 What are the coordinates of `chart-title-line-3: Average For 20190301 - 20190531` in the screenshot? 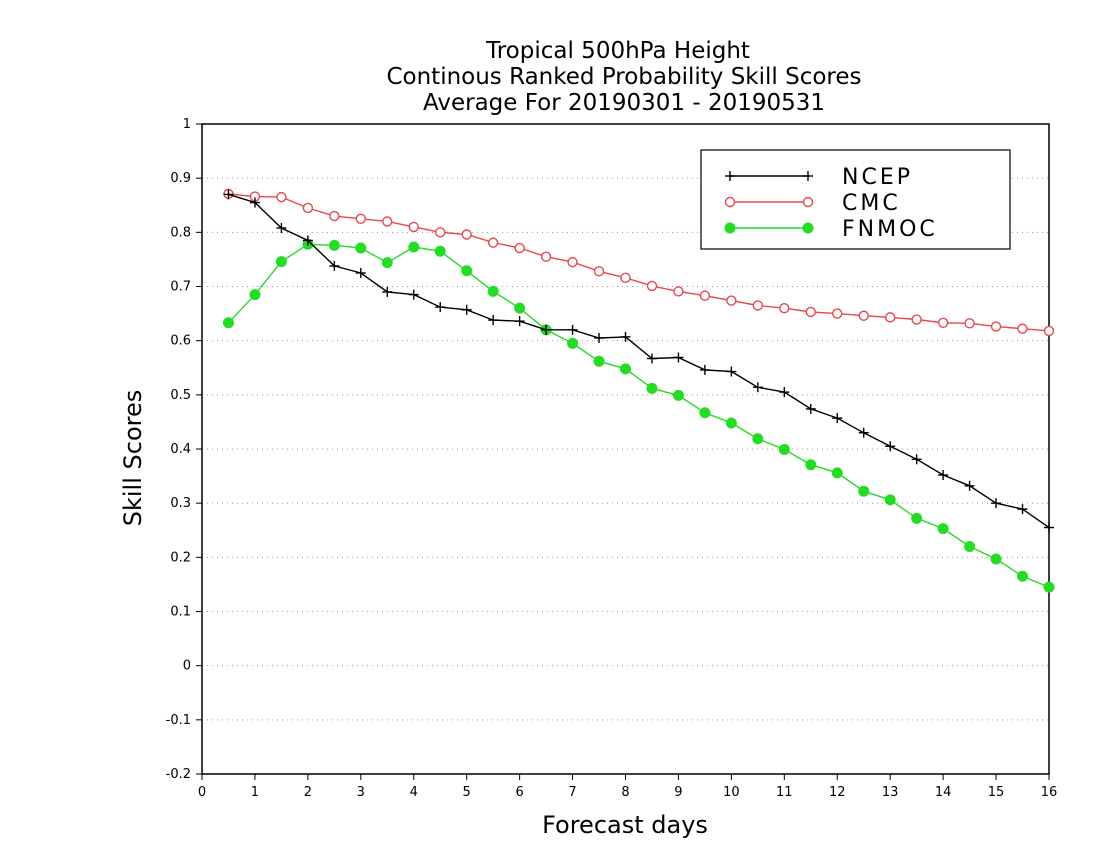 It's located at (624, 103).